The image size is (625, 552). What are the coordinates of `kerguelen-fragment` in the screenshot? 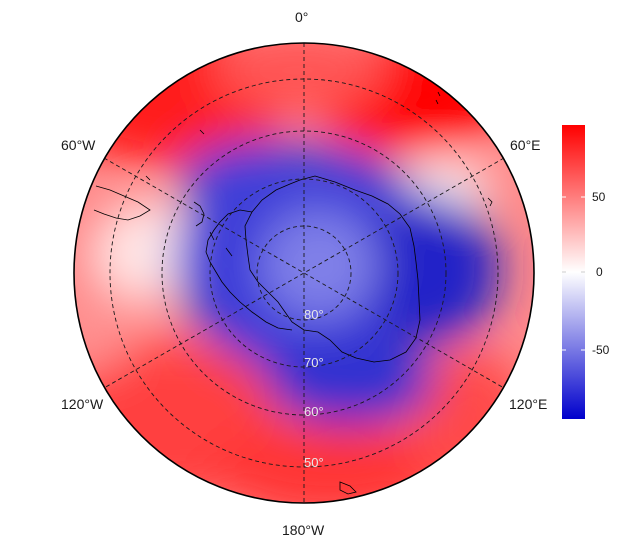 It's located at (490, 202).